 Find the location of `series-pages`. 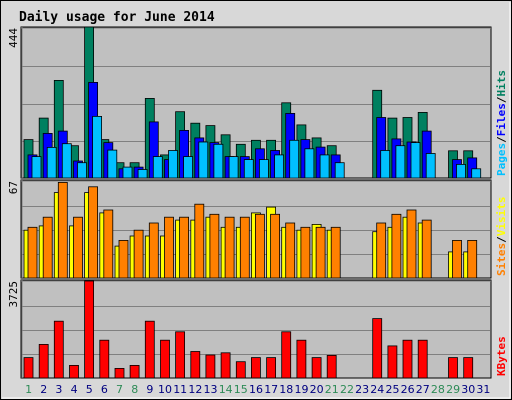

series-pages is located at coordinates (256, 147).